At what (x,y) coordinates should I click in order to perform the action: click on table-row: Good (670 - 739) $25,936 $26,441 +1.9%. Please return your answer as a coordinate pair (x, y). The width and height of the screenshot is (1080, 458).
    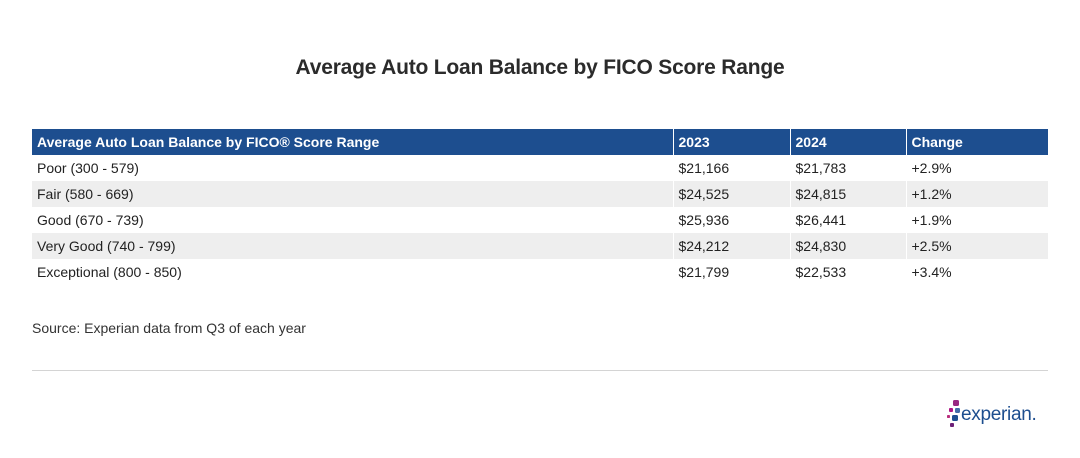
    Looking at the image, I should click on (540, 220).